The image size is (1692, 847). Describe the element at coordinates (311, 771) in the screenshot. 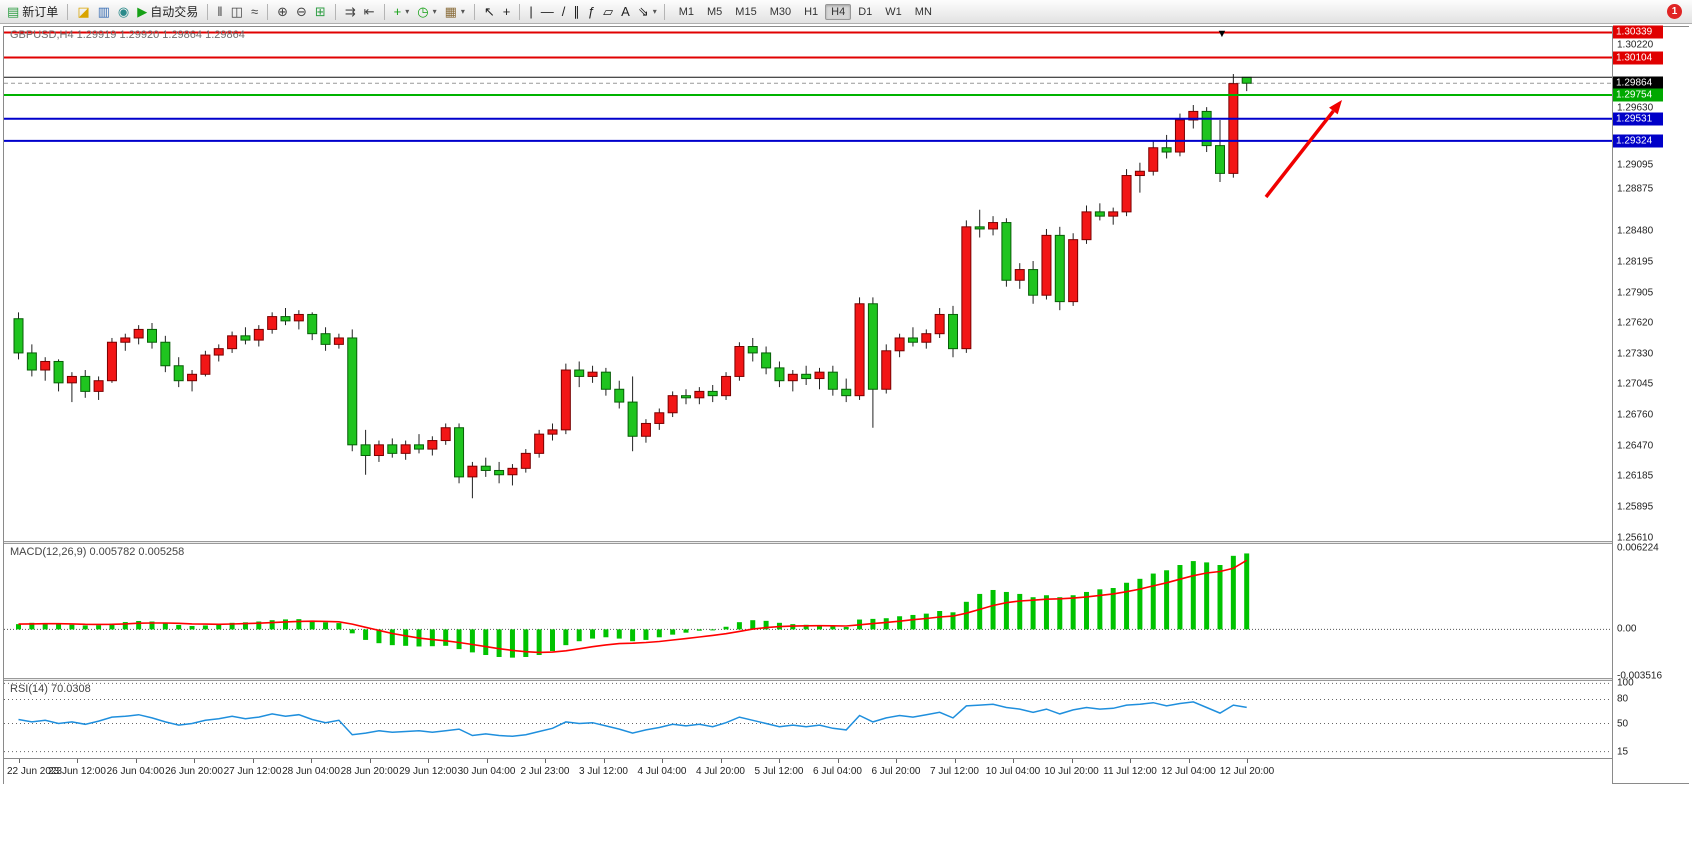

I see `time-axis-label: 28 Jun 04:00` at that location.